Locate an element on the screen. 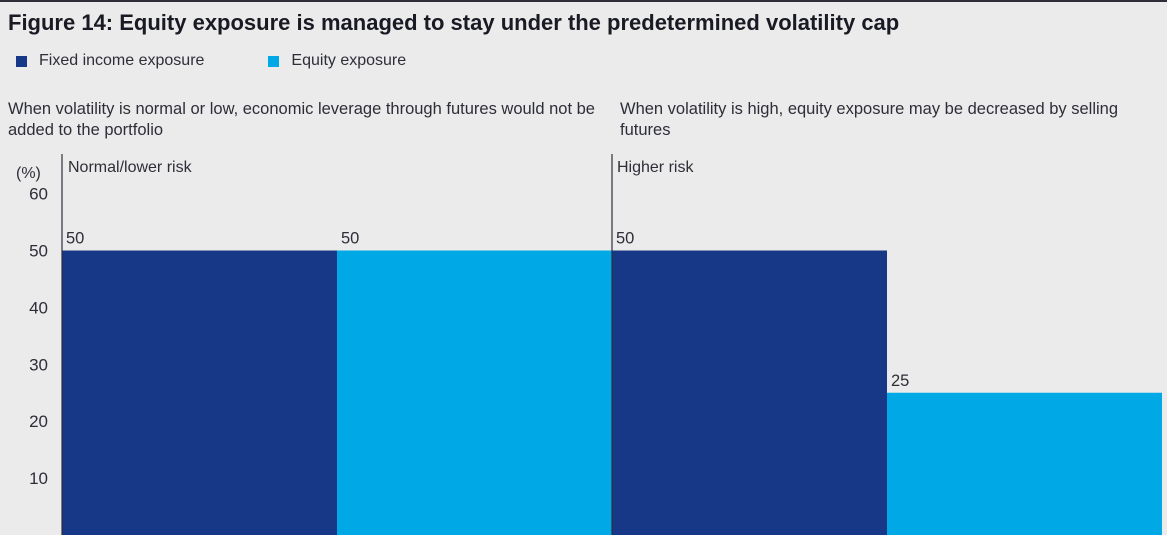 This screenshot has height=535, width=1167. bar-fixed-income-higher is located at coordinates (749, 393).